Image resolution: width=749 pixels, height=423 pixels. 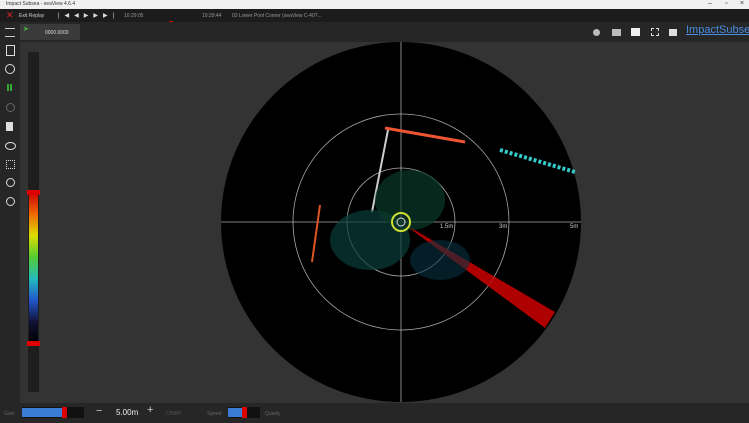 I want to click on settings-button, so click(x=10, y=69).